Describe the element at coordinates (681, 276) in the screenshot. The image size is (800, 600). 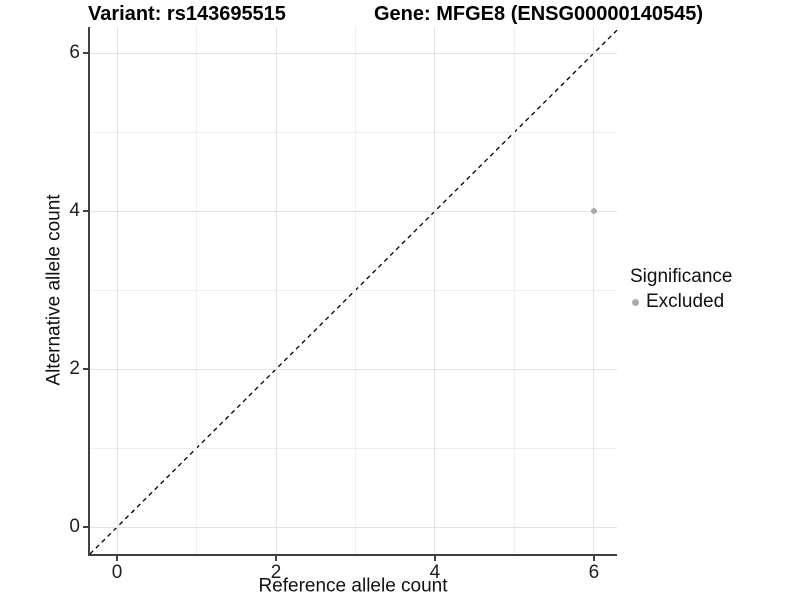
I see `legend-title: Significance` at that location.